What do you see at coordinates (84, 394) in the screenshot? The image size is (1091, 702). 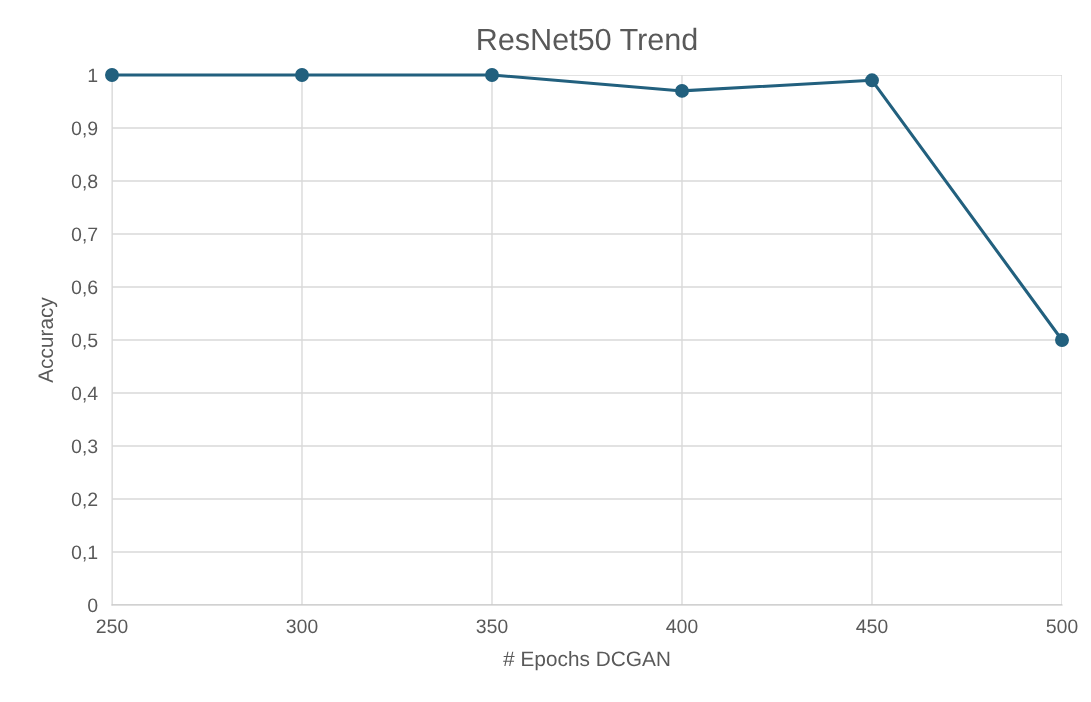 I see `y-tick-label: 0,4` at bounding box center [84, 394].